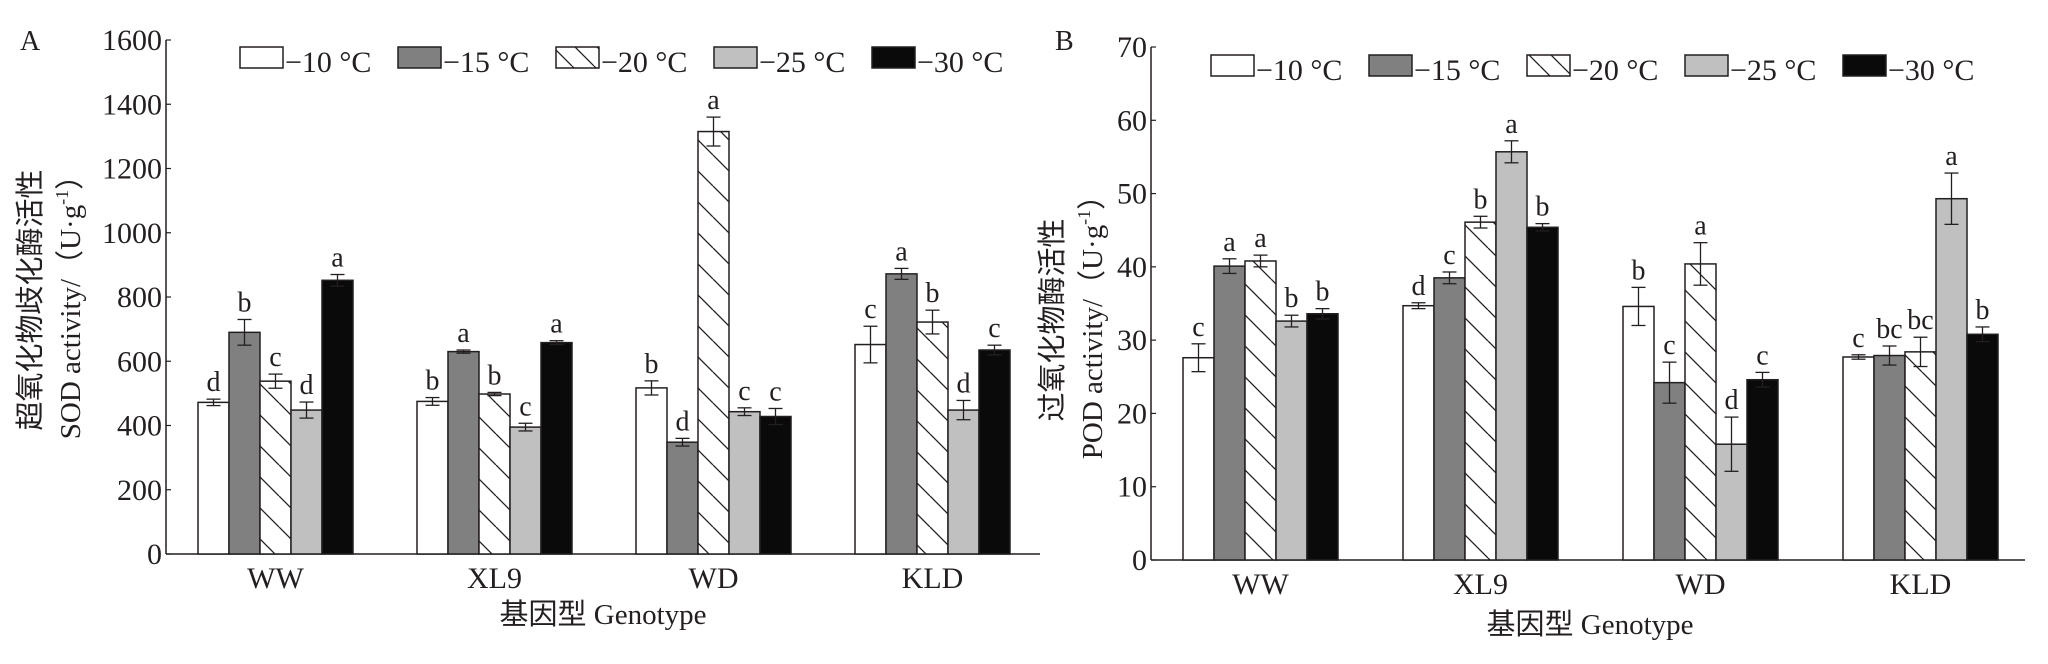 This screenshot has height=664, width=2048. What do you see at coordinates (486, 62) in the screenshot?
I see `legend-label: −15 °C` at bounding box center [486, 62].